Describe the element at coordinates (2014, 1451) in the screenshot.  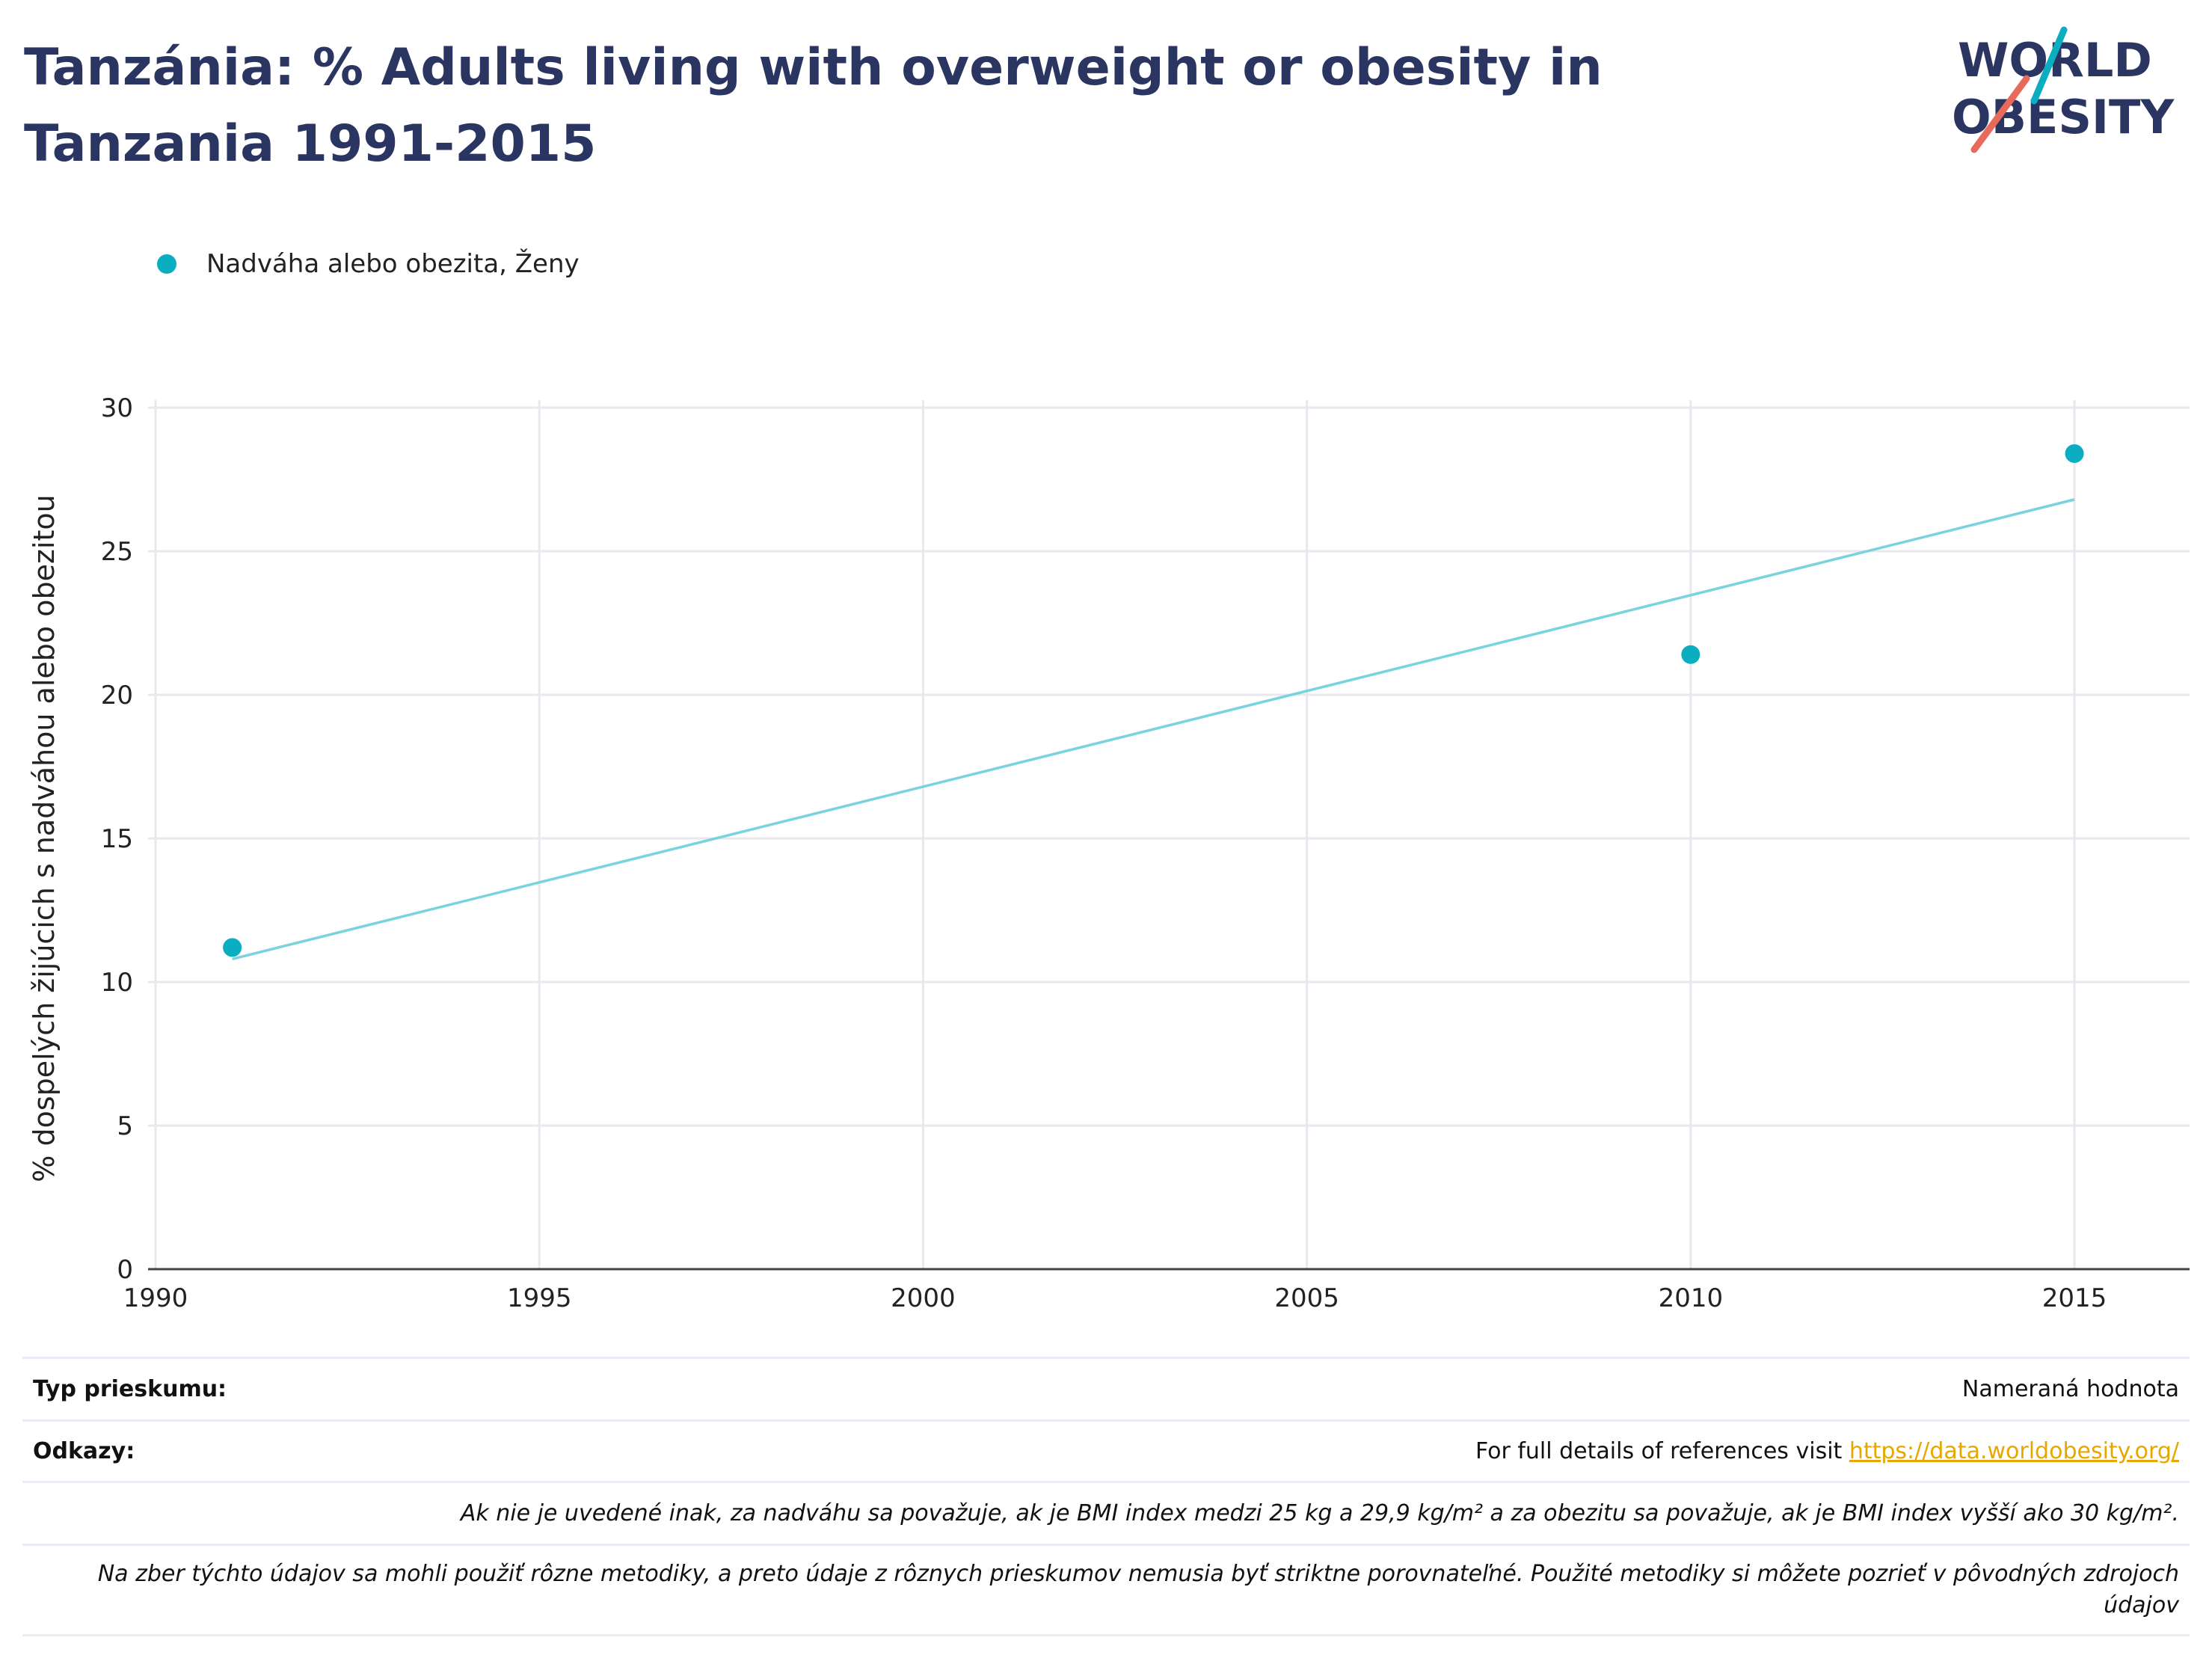
I see `references-link: https://data.worldobesity.org/` at that location.